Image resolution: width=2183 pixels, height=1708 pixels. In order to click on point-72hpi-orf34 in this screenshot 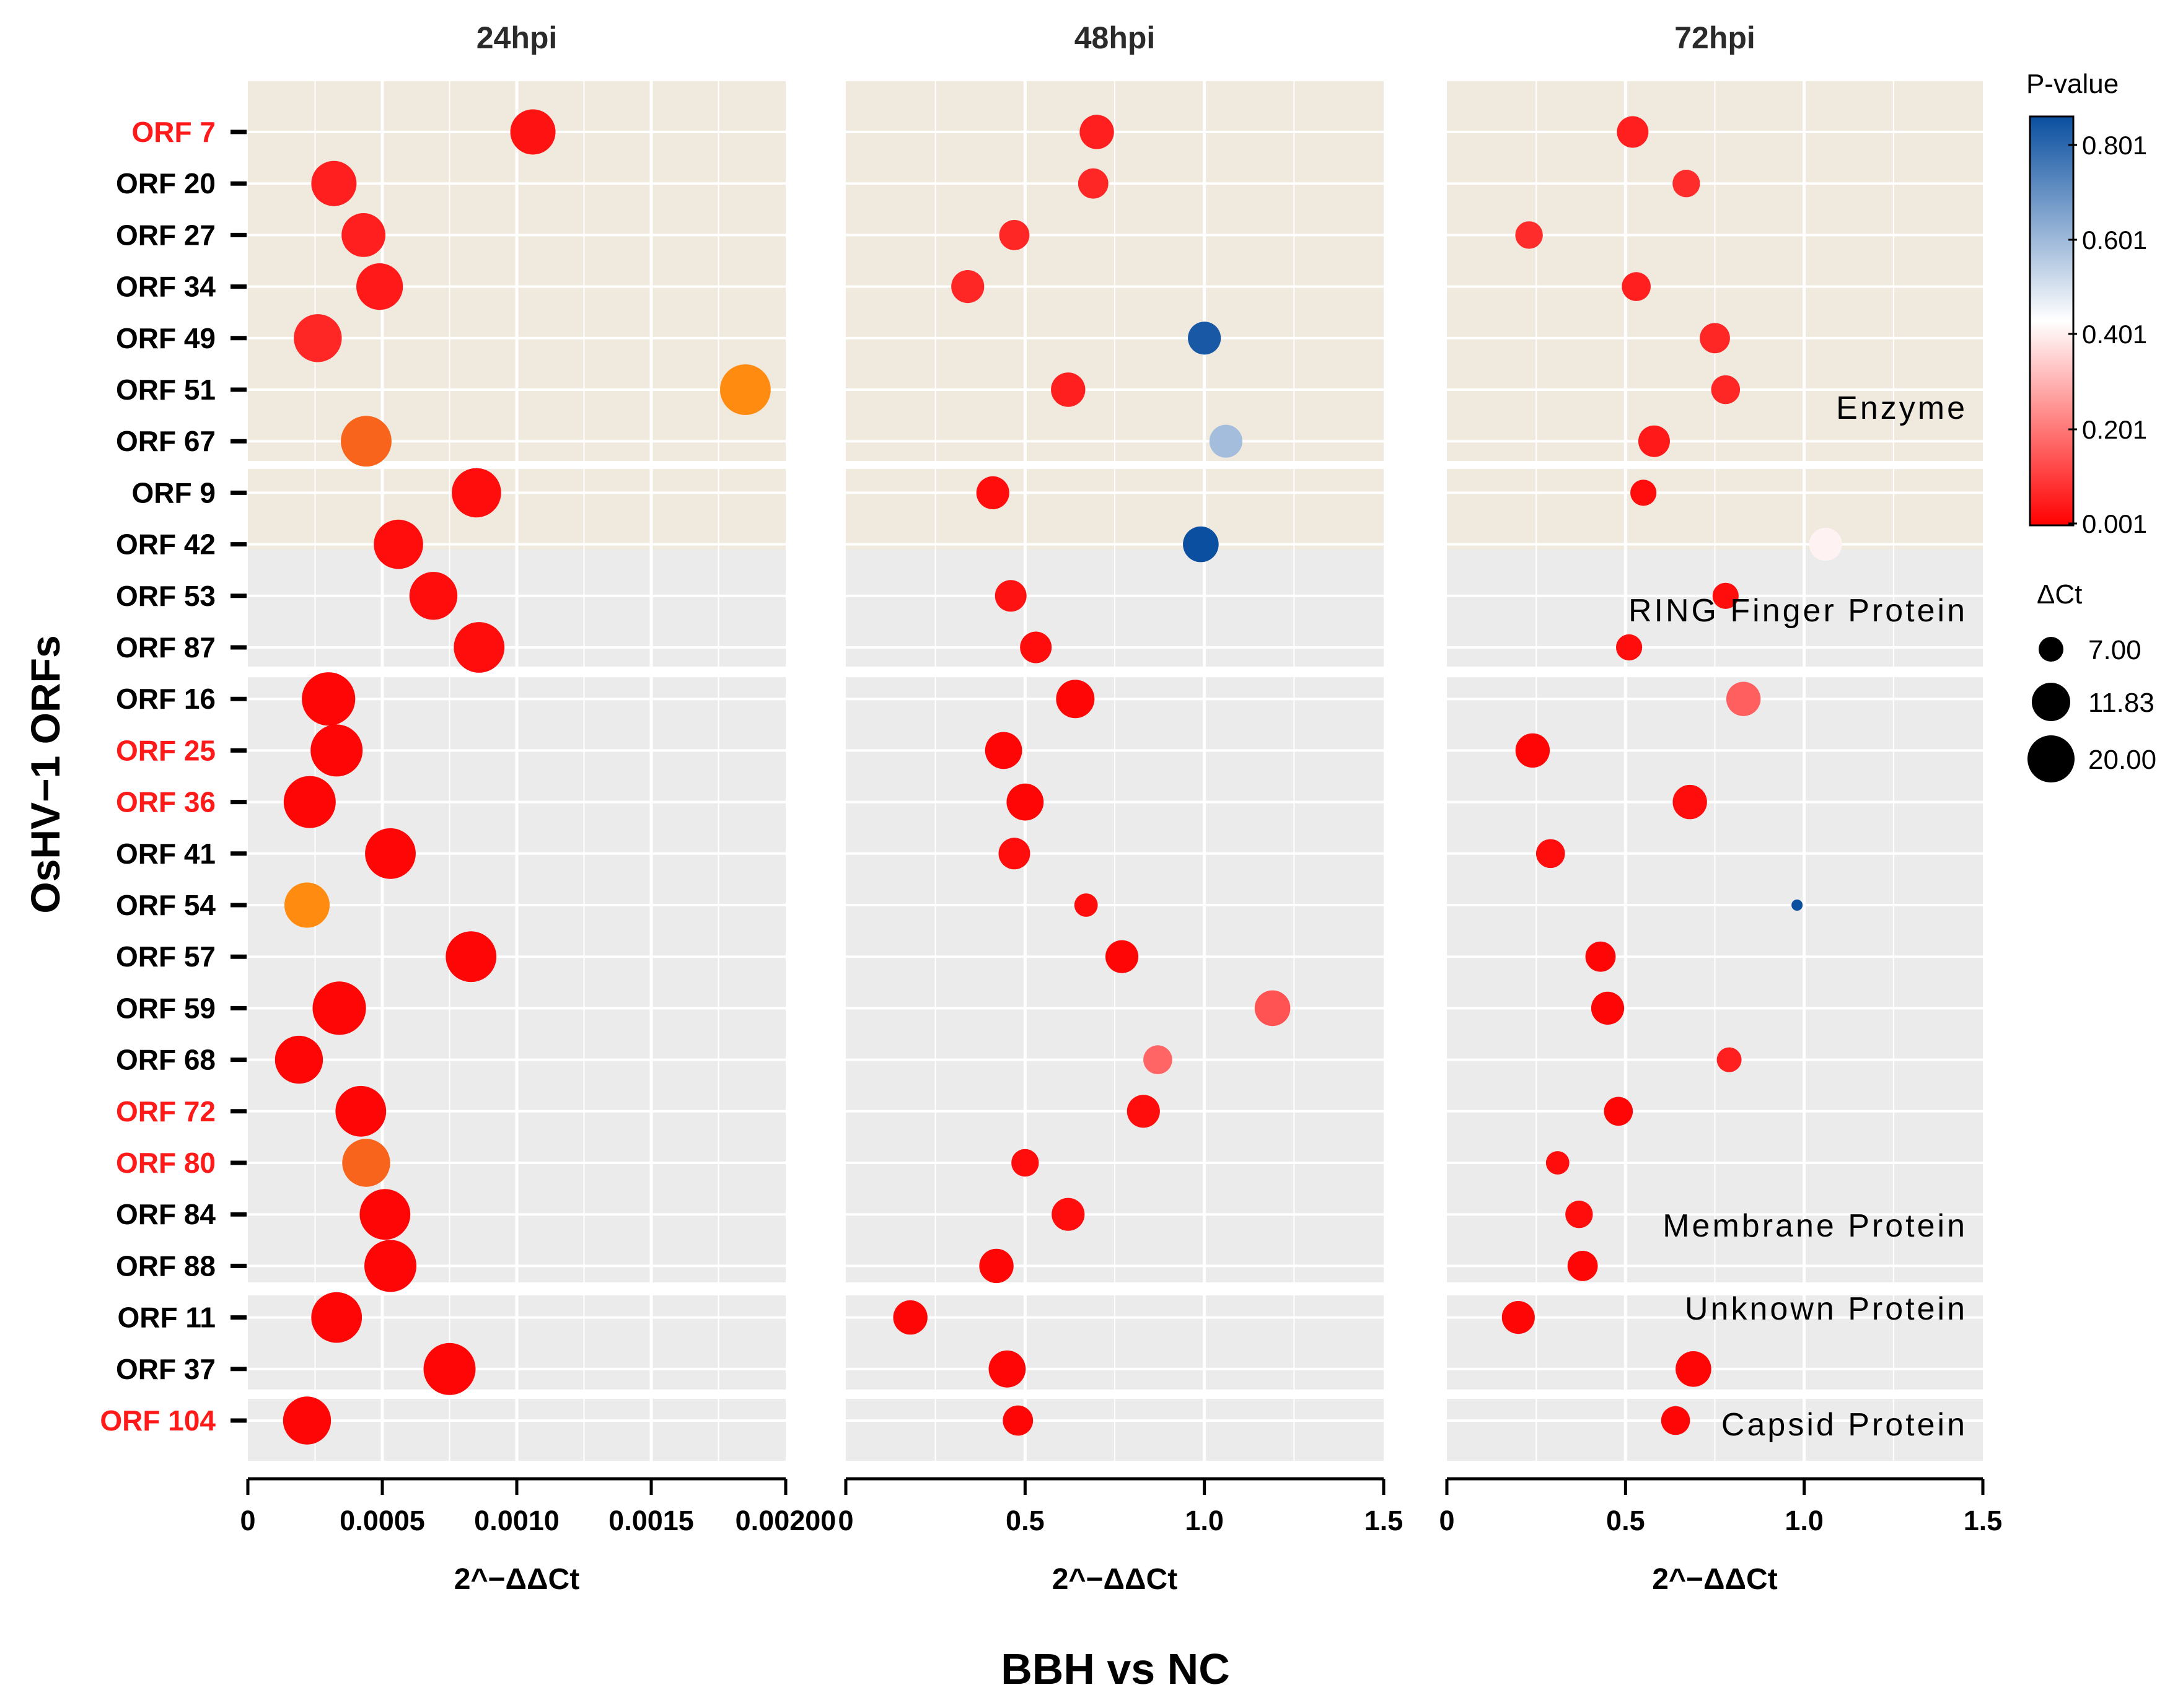, I will do `click(1636, 286)`.